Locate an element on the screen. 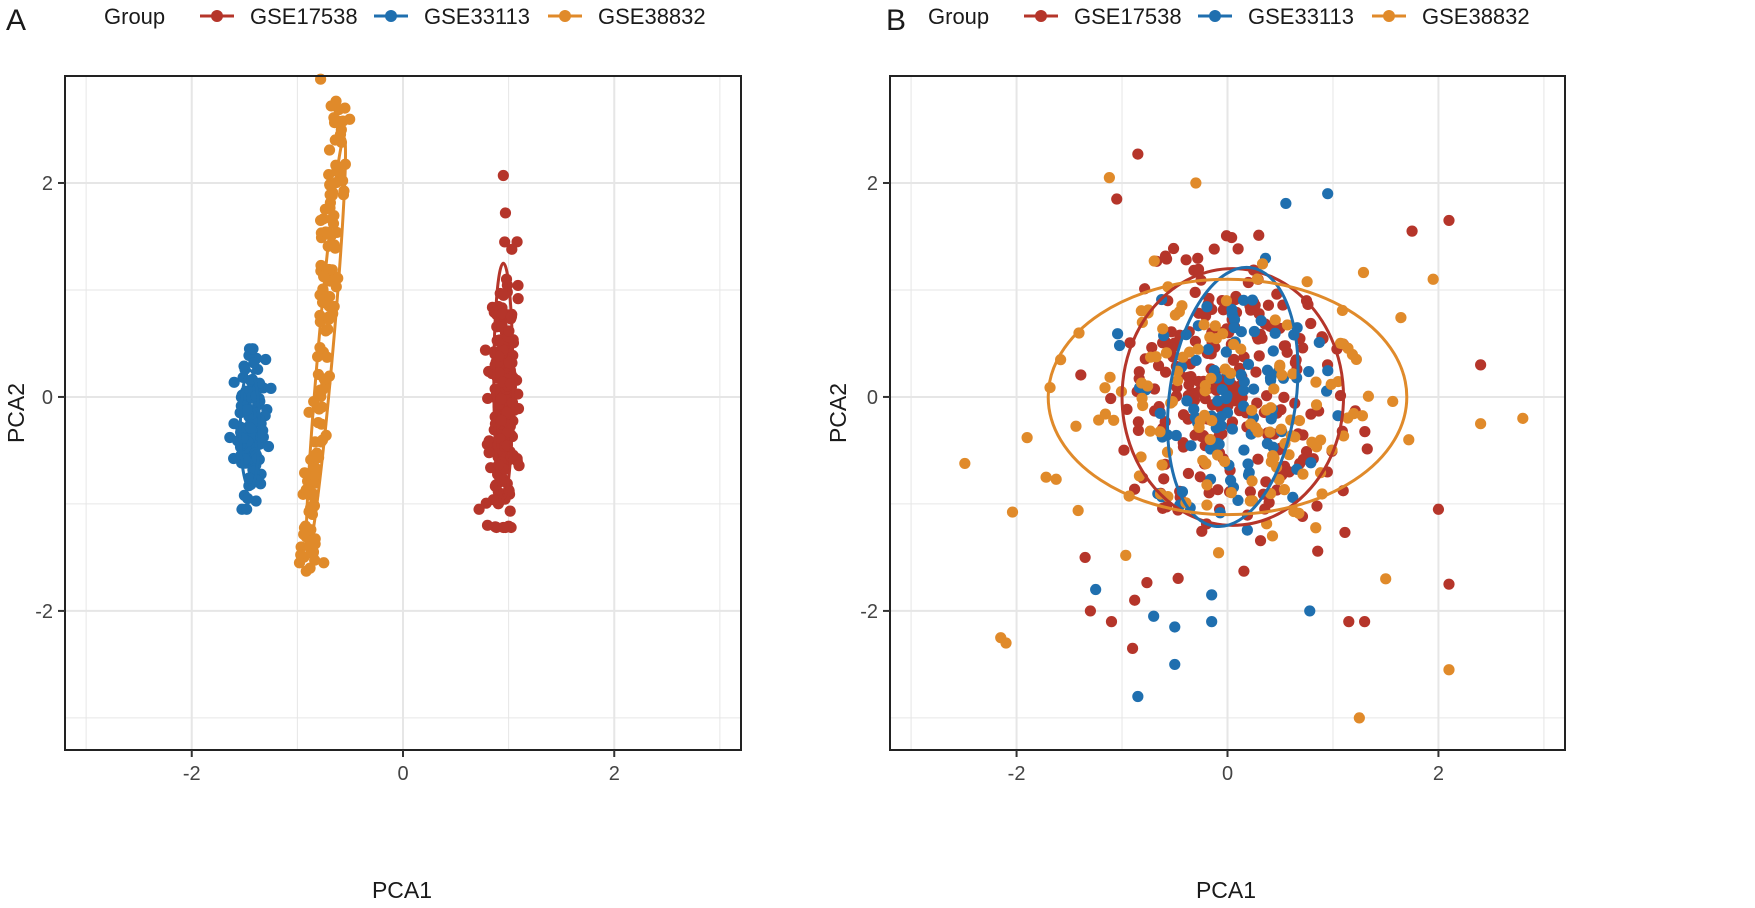 The image size is (1755, 908). x-axis-label: PCA1 is located at coordinates (402, 890).